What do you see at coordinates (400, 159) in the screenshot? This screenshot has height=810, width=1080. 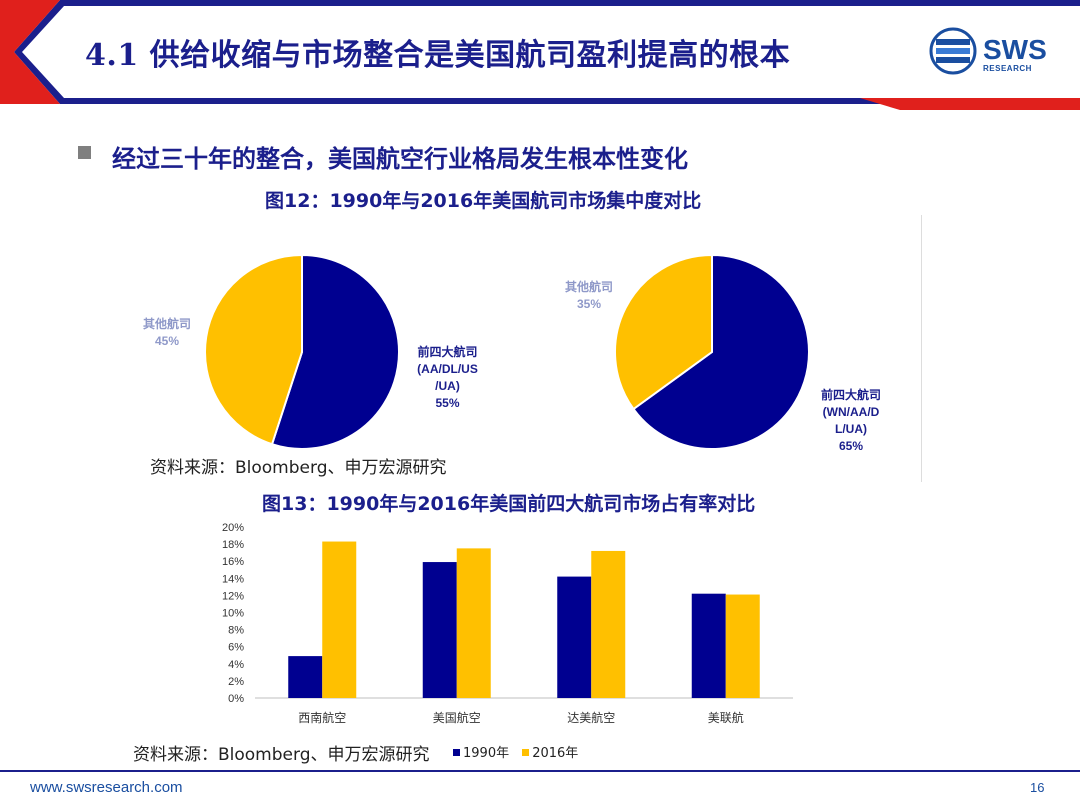 I see `slide-subtitle: 经过三十年的整合，美国航空行业格局发生根本性变化` at bounding box center [400, 159].